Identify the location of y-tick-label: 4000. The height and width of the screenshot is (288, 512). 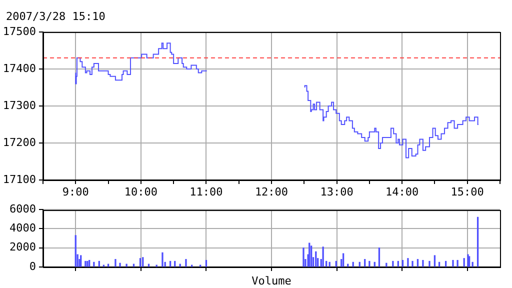
(23, 228).